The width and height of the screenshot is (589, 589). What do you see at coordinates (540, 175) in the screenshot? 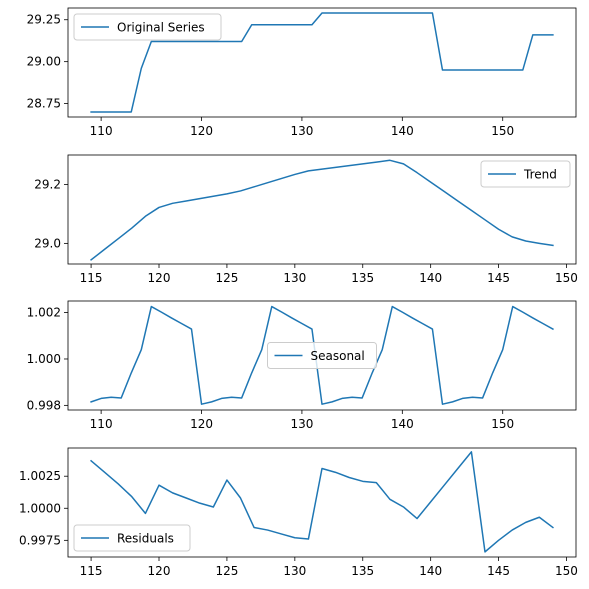
I see `legend-label: Trend` at bounding box center [540, 175].